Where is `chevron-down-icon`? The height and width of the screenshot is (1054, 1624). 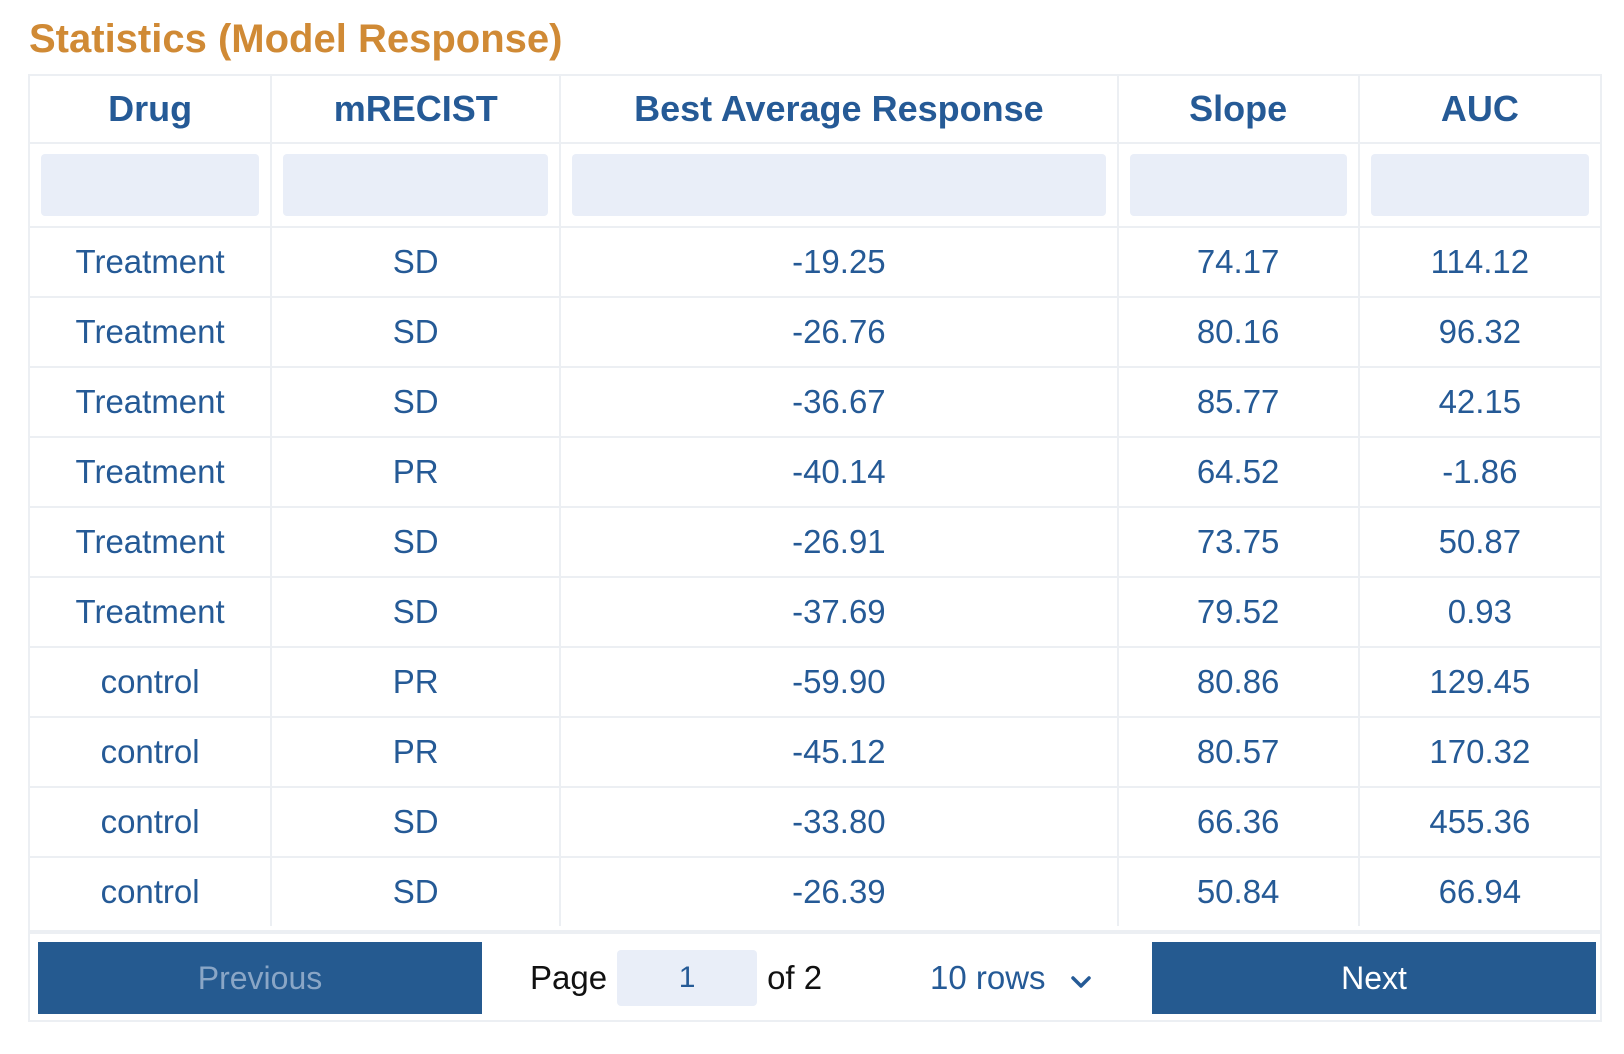
chevron-down-icon is located at coordinates (1081, 978).